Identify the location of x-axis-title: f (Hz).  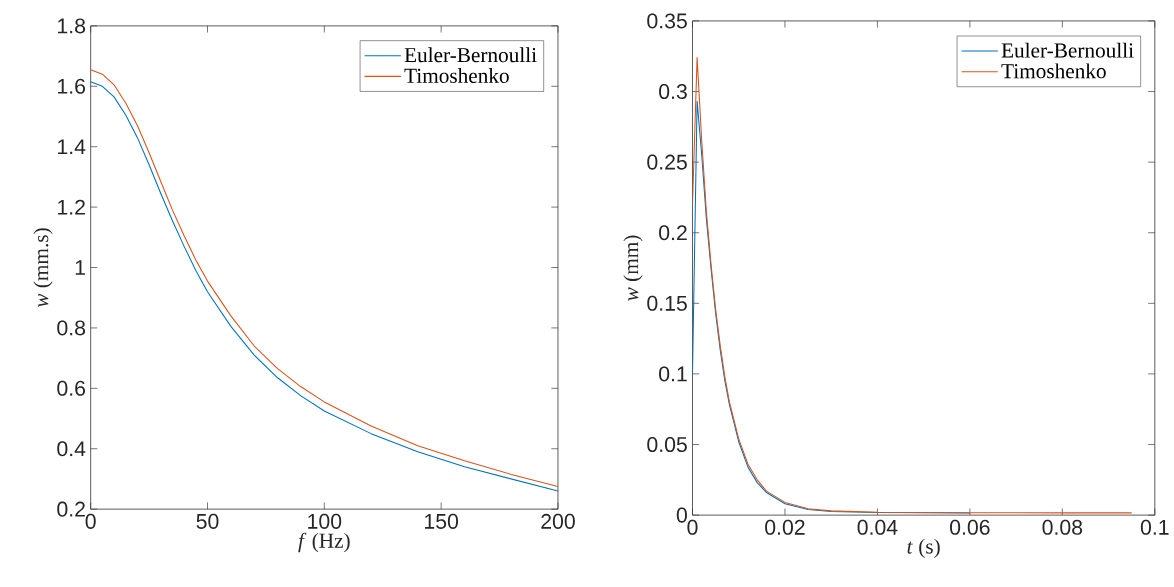
(324, 542).